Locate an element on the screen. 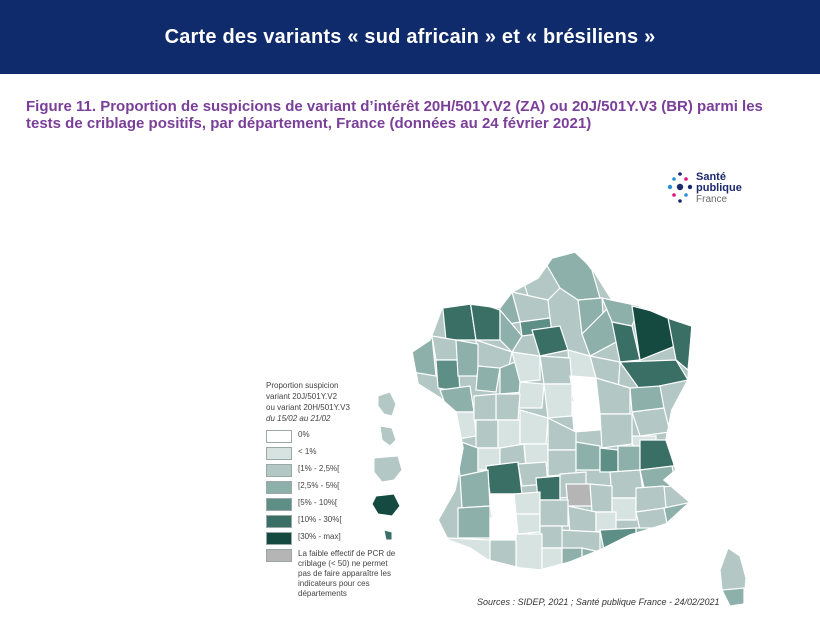 The height and width of the screenshot is (630, 820). department-lozere is located at coordinates (579, 495).